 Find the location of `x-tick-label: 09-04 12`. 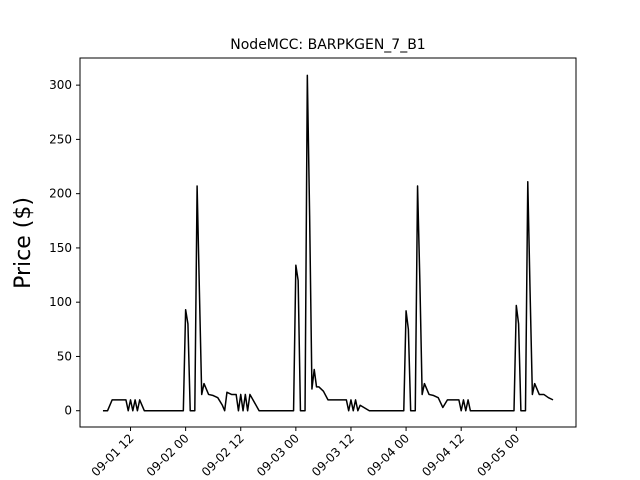

x-tick-label: 09-04 12 is located at coordinates (443, 455).